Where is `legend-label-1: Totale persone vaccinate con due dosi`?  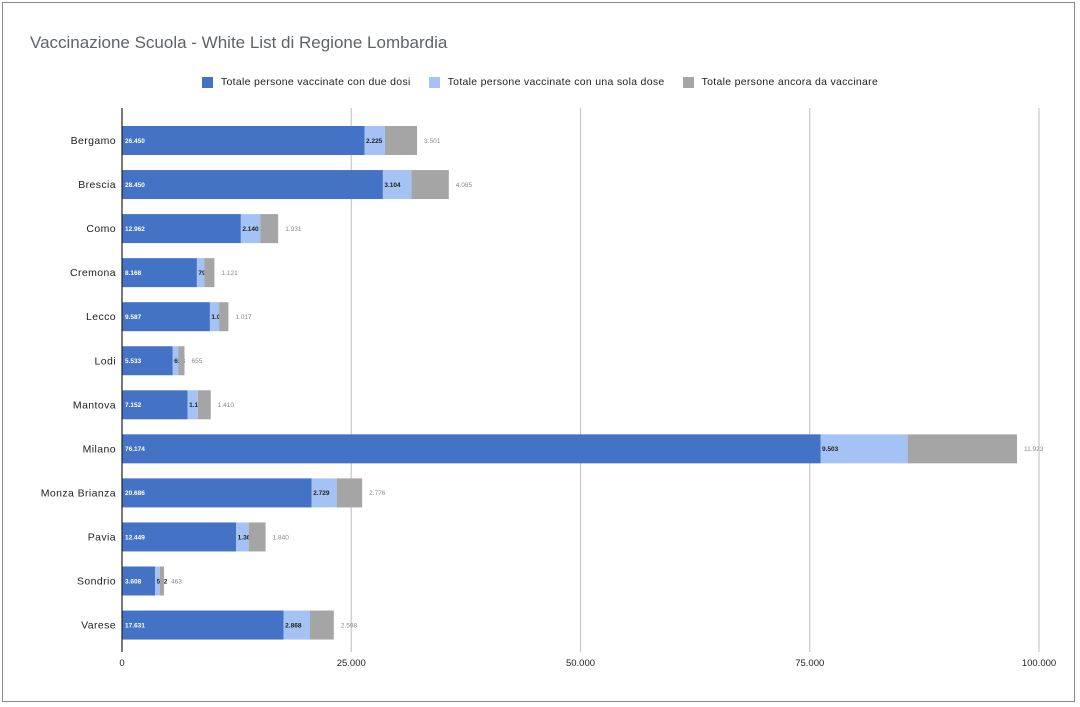 legend-label-1: Totale persone vaccinate con due dosi is located at coordinates (315, 82).